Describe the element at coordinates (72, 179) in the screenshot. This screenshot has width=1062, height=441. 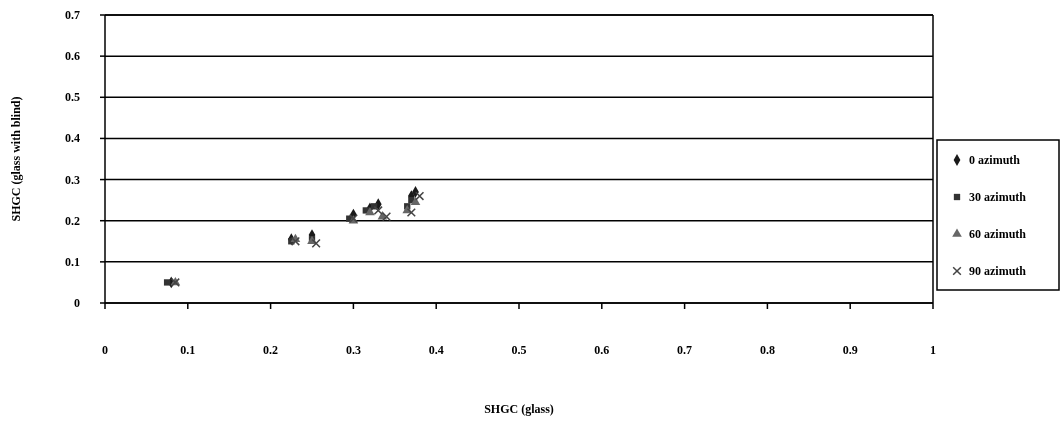
I see `y-tick-label: 0.3` at that location.